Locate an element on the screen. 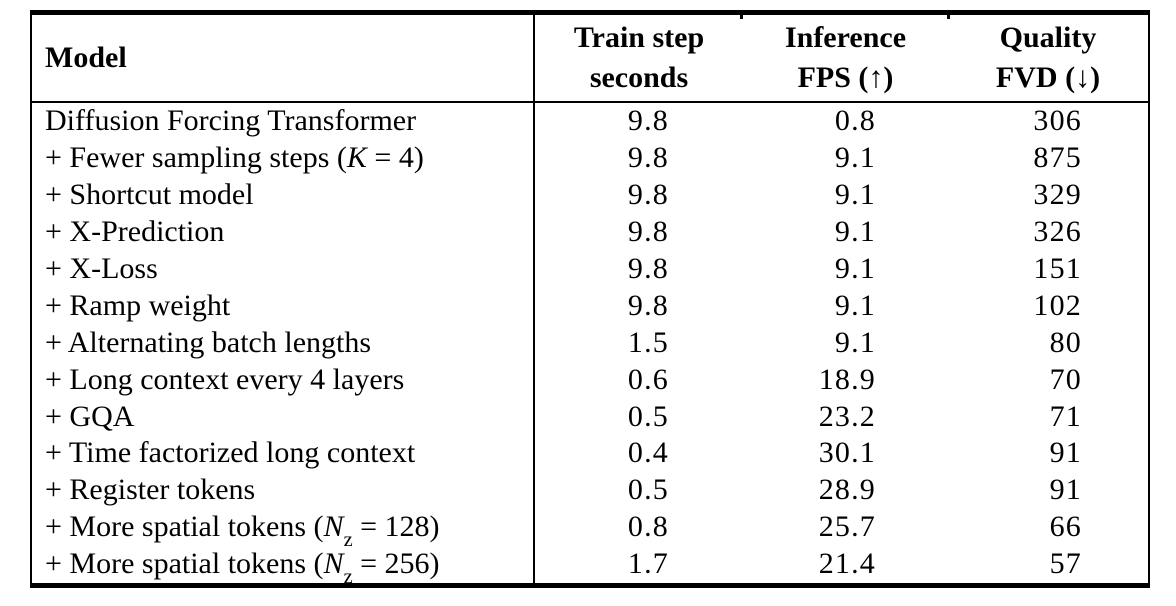  quality-fvd-cell: 70 is located at coordinates (1065, 379).